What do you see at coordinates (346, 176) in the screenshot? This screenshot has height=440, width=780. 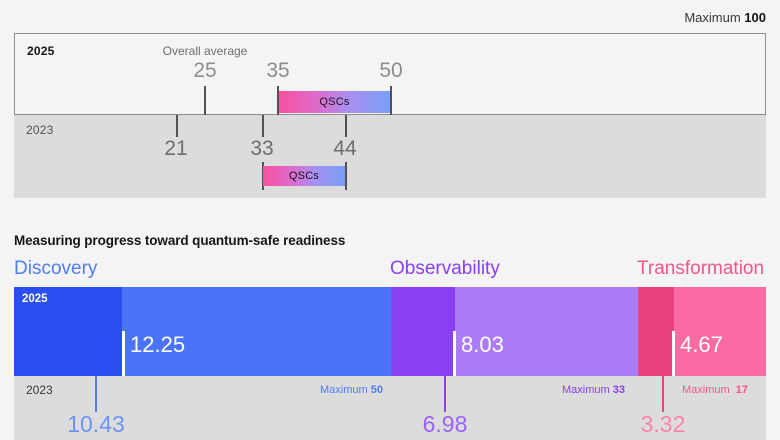 I see `qsc-2023-bar-end-tick` at bounding box center [346, 176].